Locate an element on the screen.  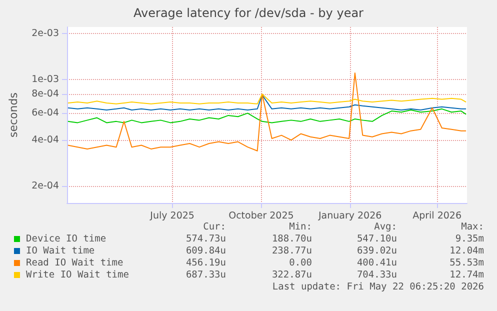
legend-label: IO Wait time is located at coordinates (60, 251).